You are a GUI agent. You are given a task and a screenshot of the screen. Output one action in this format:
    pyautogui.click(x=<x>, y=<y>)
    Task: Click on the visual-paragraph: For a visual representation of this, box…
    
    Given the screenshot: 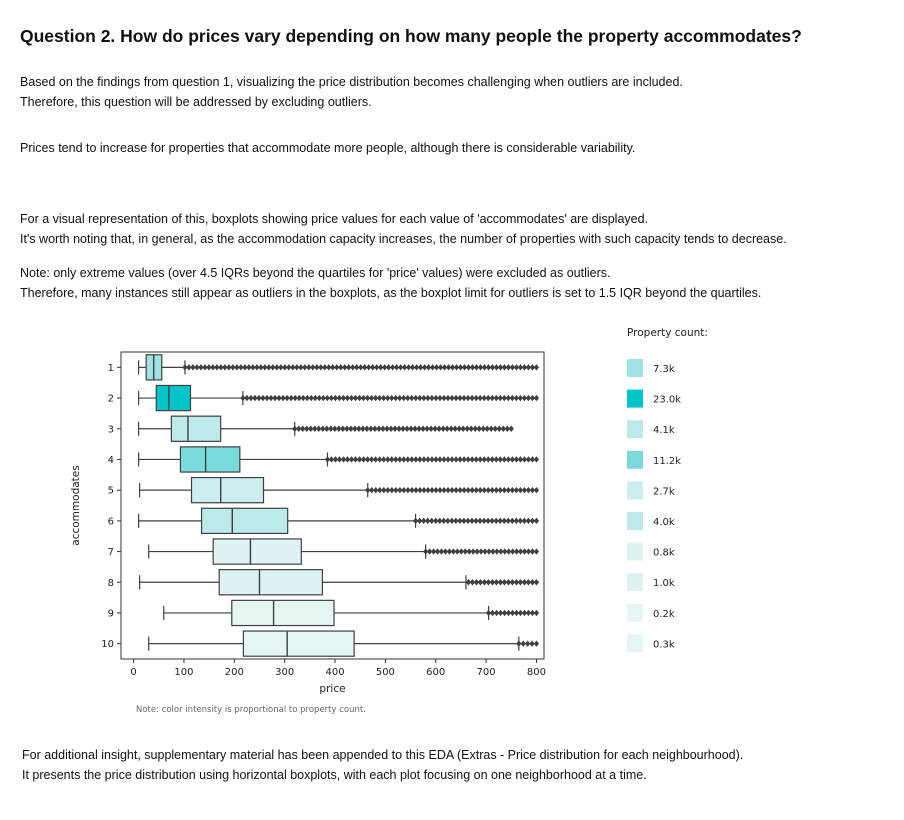 What is the action you would take?
    pyautogui.click(x=403, y=229)
    